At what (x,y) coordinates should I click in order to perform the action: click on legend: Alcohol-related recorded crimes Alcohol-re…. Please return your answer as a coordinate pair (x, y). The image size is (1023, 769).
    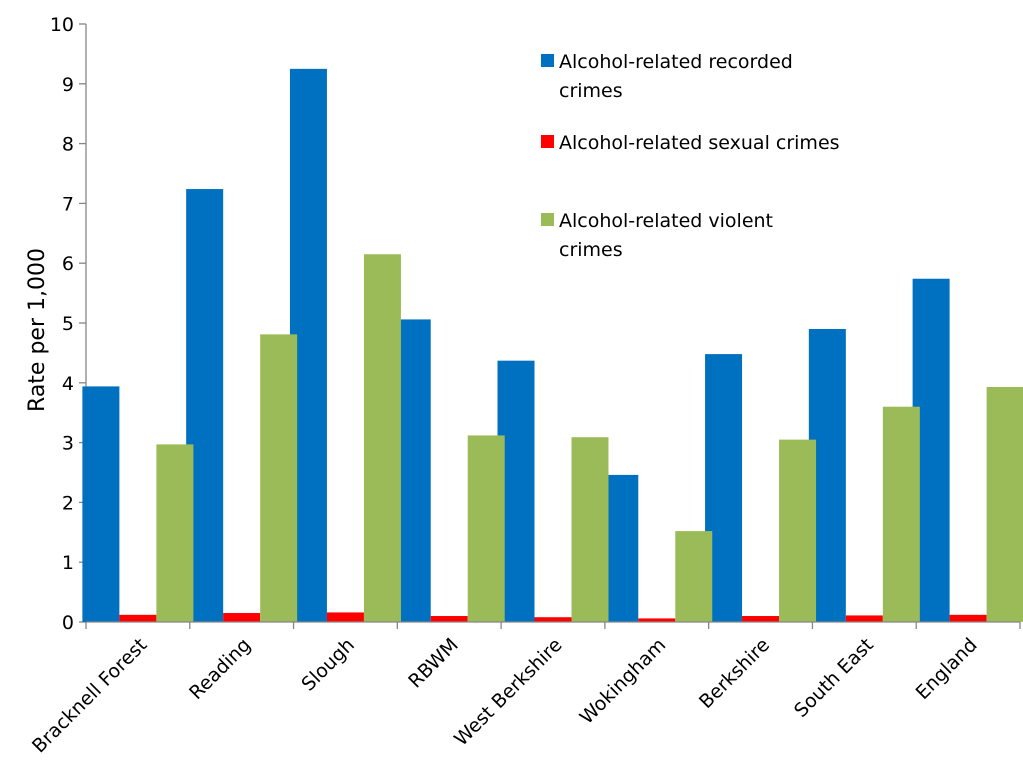
    Looking at the image, I should click on (690, 156).